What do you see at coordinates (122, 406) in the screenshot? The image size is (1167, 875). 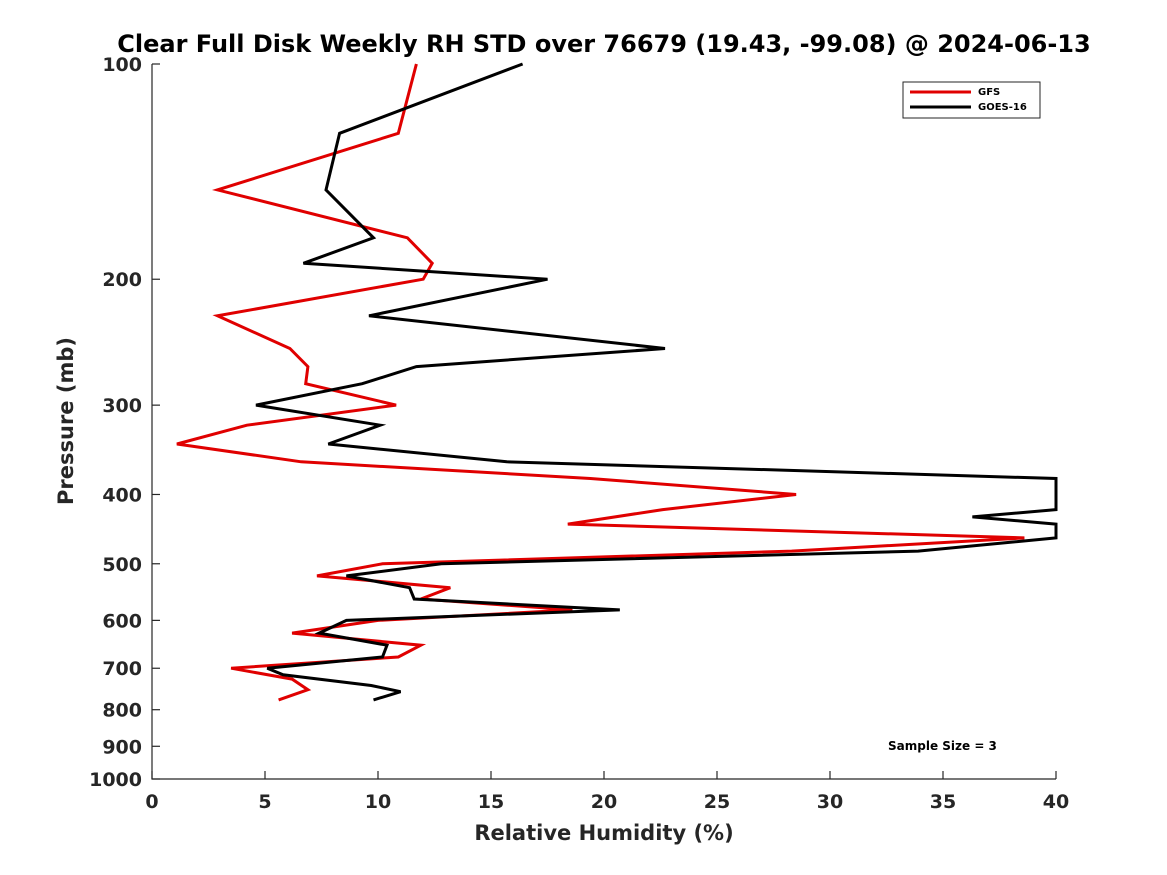 I see `y-tick-label: 300` at bounding box center [122, 406].